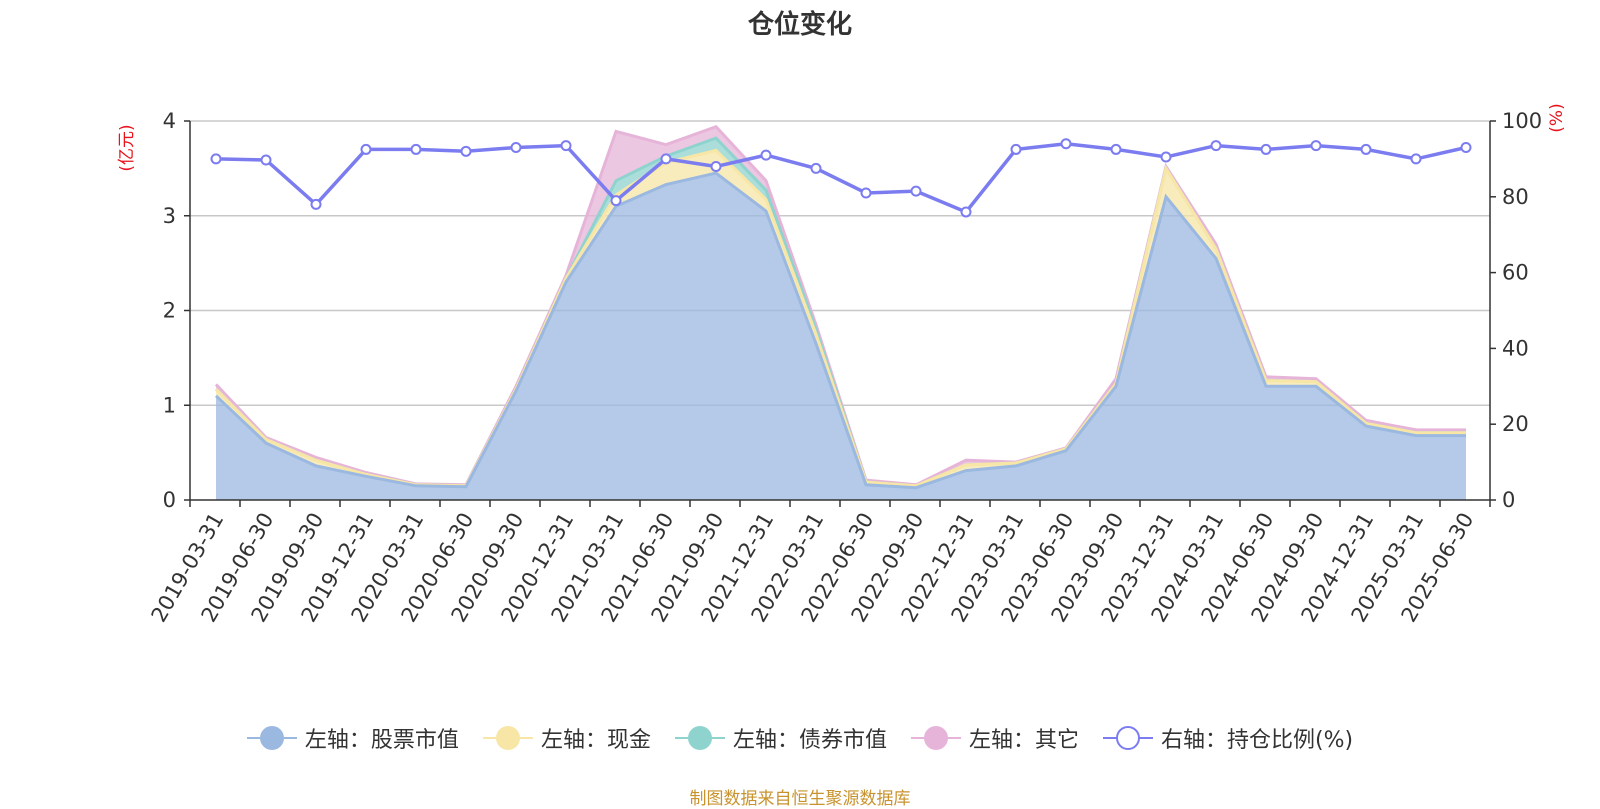 The image size is (1600, 809). I want to click on legend-item-0: 左轴：股票市值, so click(352, 738).